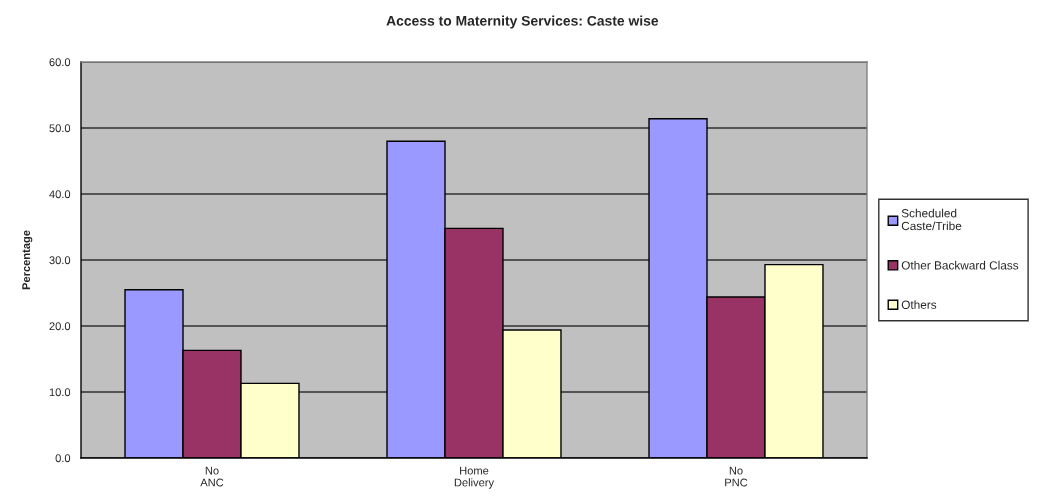 The height and width of the screenshot is (504, 1051). I want to click on x-tick-label: No ANC, so click(212, 476).